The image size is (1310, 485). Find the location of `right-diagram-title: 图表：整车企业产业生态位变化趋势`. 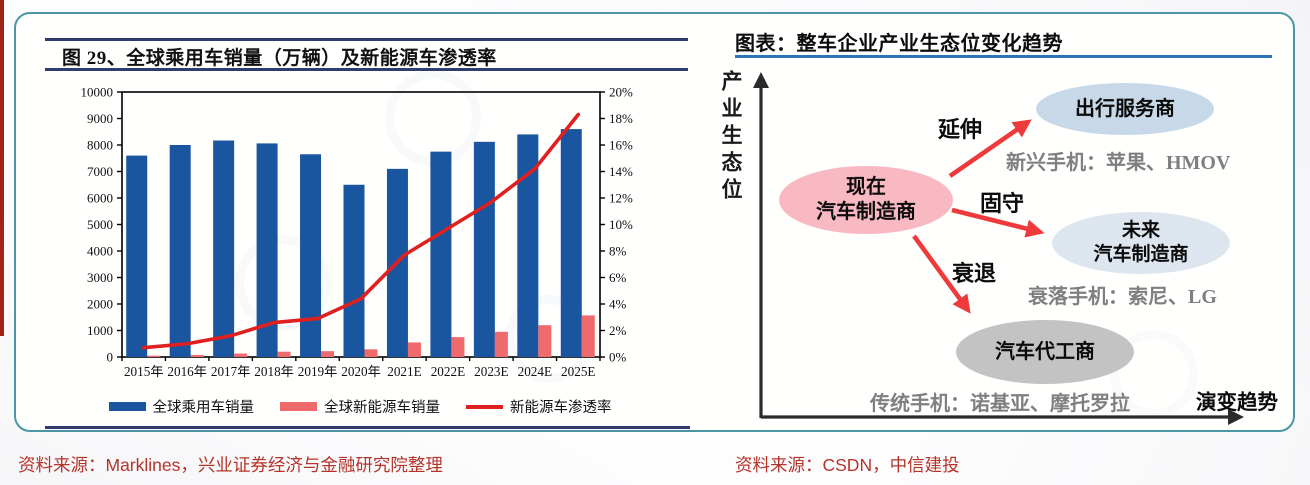

right-diagram-title: 图表：整车企业产业生态位变化趋势 is located at coordinates (899, 44).